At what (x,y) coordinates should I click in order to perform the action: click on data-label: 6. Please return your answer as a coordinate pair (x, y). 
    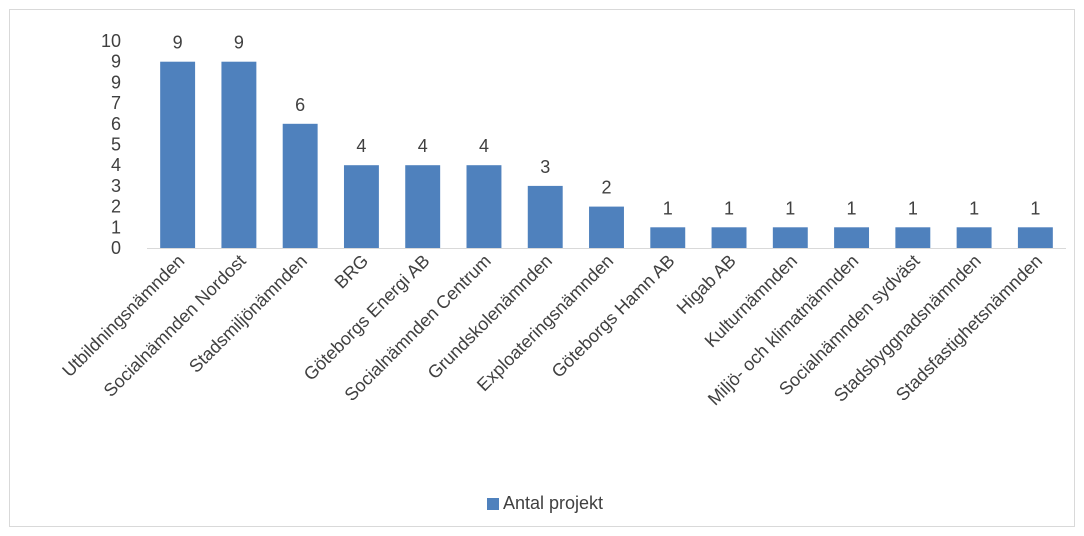
    Looking at the image, I should click on (300, 105).